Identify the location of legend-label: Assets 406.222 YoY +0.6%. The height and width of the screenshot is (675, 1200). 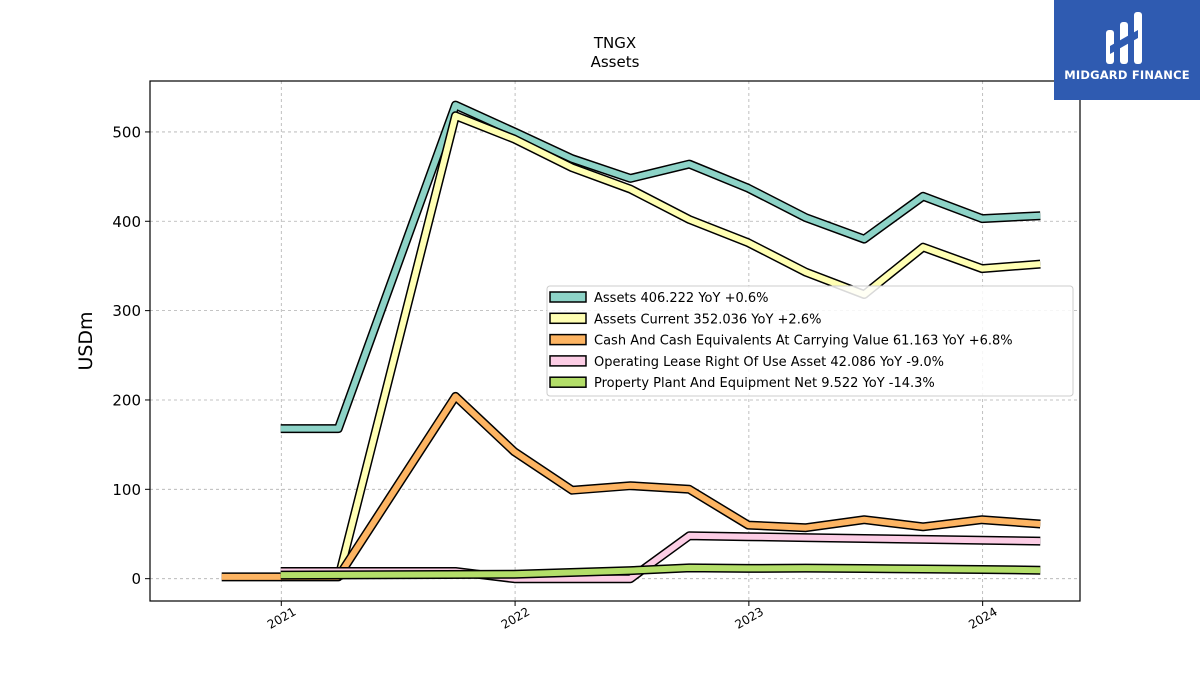
(681, 298).